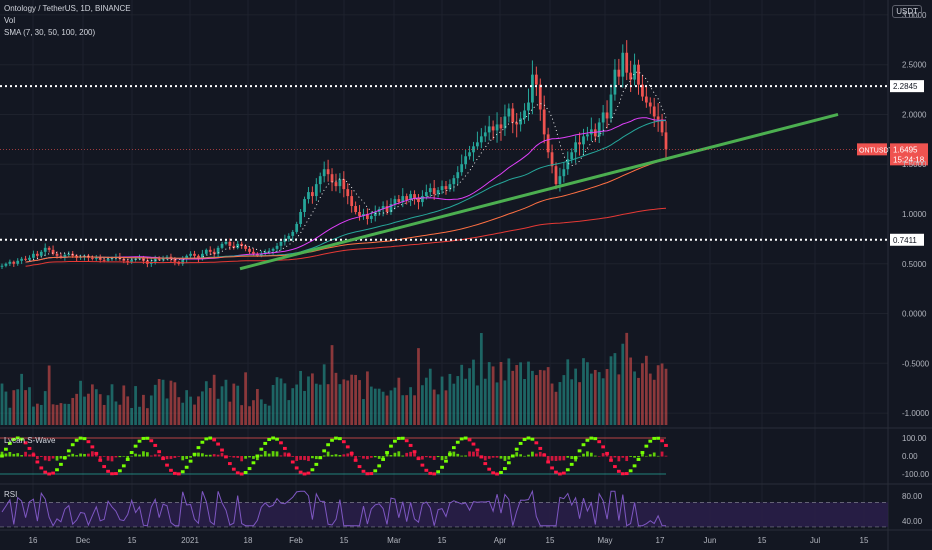  What do you see at coordinates (914, 214) in the screenshot?
I see `price-axis-label: 1.0000` at bounding box center [914, 214].